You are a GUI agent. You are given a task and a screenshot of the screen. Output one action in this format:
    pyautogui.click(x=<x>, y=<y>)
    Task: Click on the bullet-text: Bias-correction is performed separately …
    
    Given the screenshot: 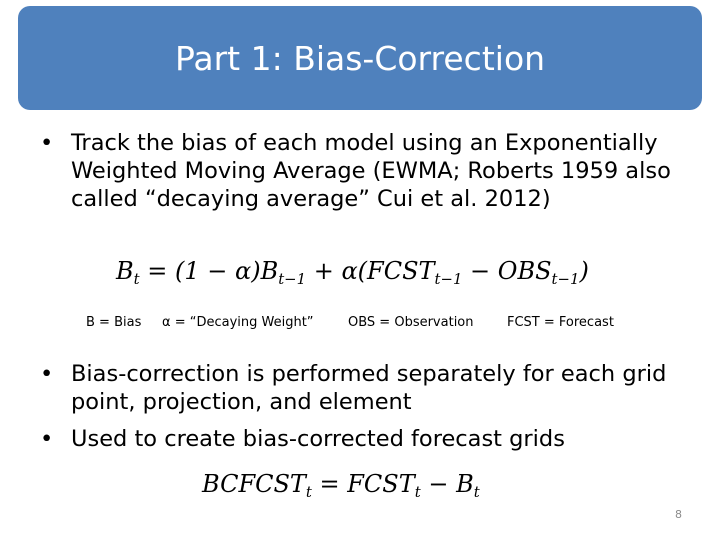 What is the action you would take?
    pyautogui.click(x=369, y=388)
    